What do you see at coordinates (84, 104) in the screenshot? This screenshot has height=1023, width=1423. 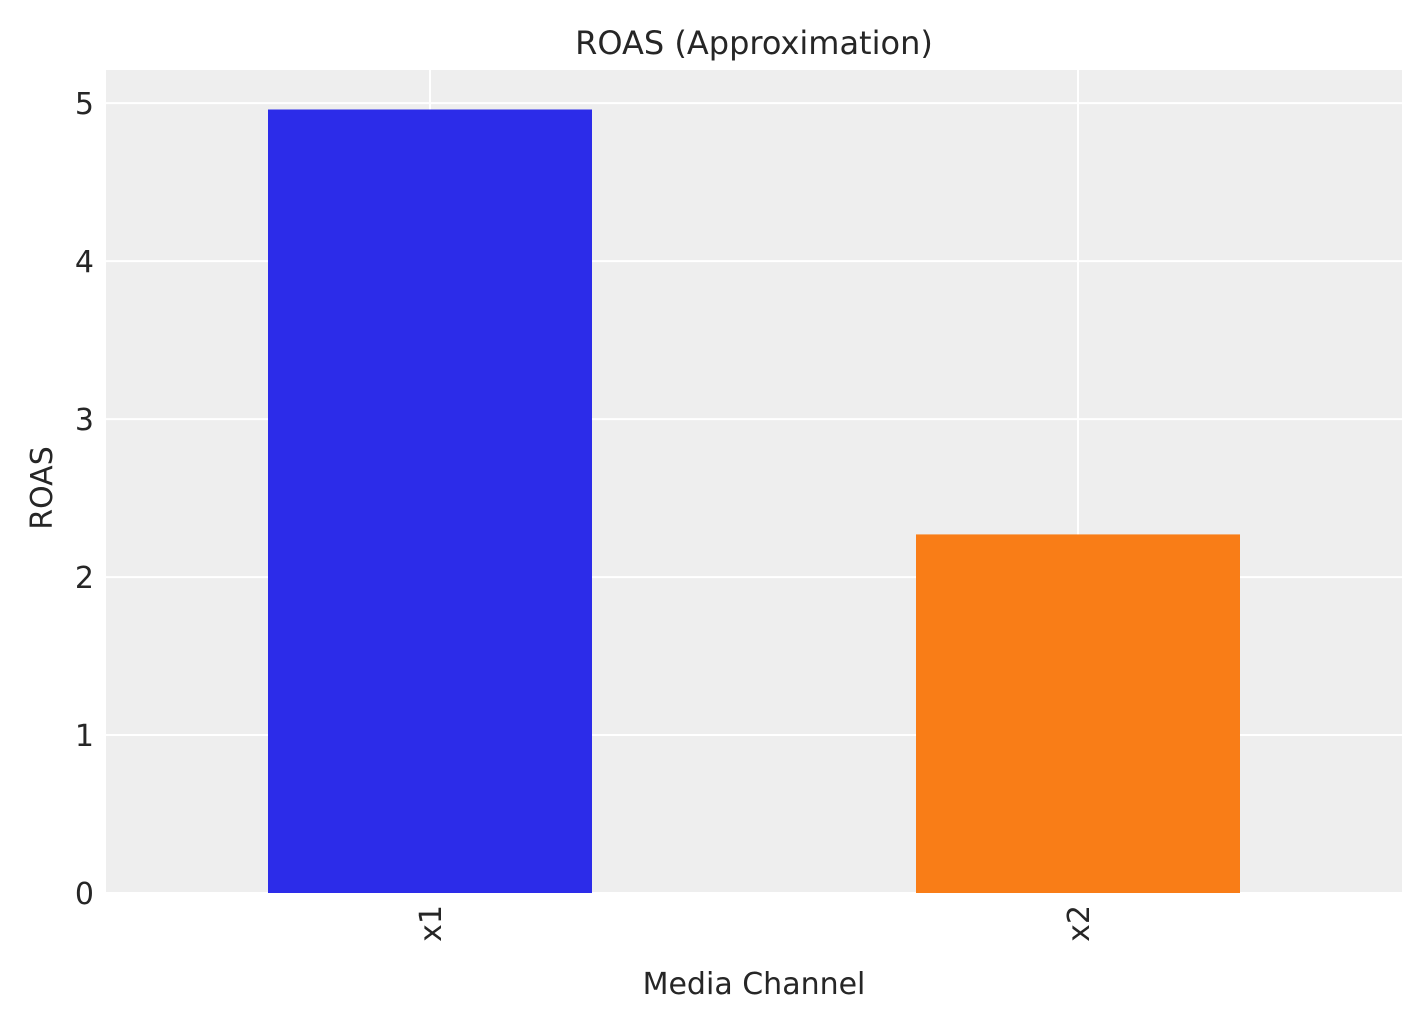 I see `y-tick-label: 5` at bounding box center [84, 104].